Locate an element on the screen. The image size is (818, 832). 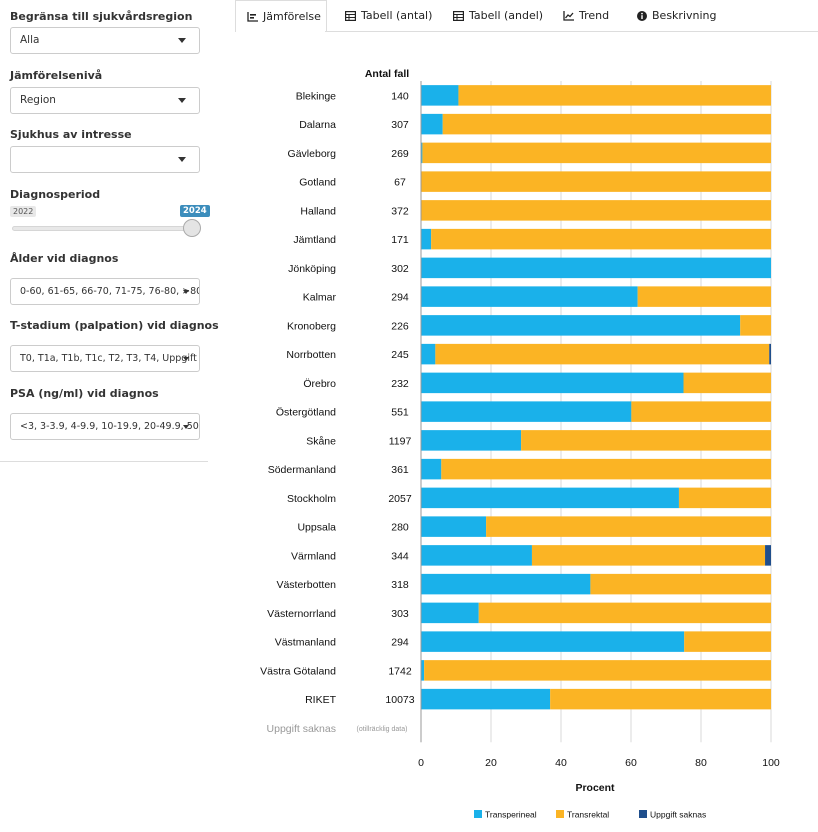
tab-beskrivning-label: Beskrivning is located at coordinates (684, 15).